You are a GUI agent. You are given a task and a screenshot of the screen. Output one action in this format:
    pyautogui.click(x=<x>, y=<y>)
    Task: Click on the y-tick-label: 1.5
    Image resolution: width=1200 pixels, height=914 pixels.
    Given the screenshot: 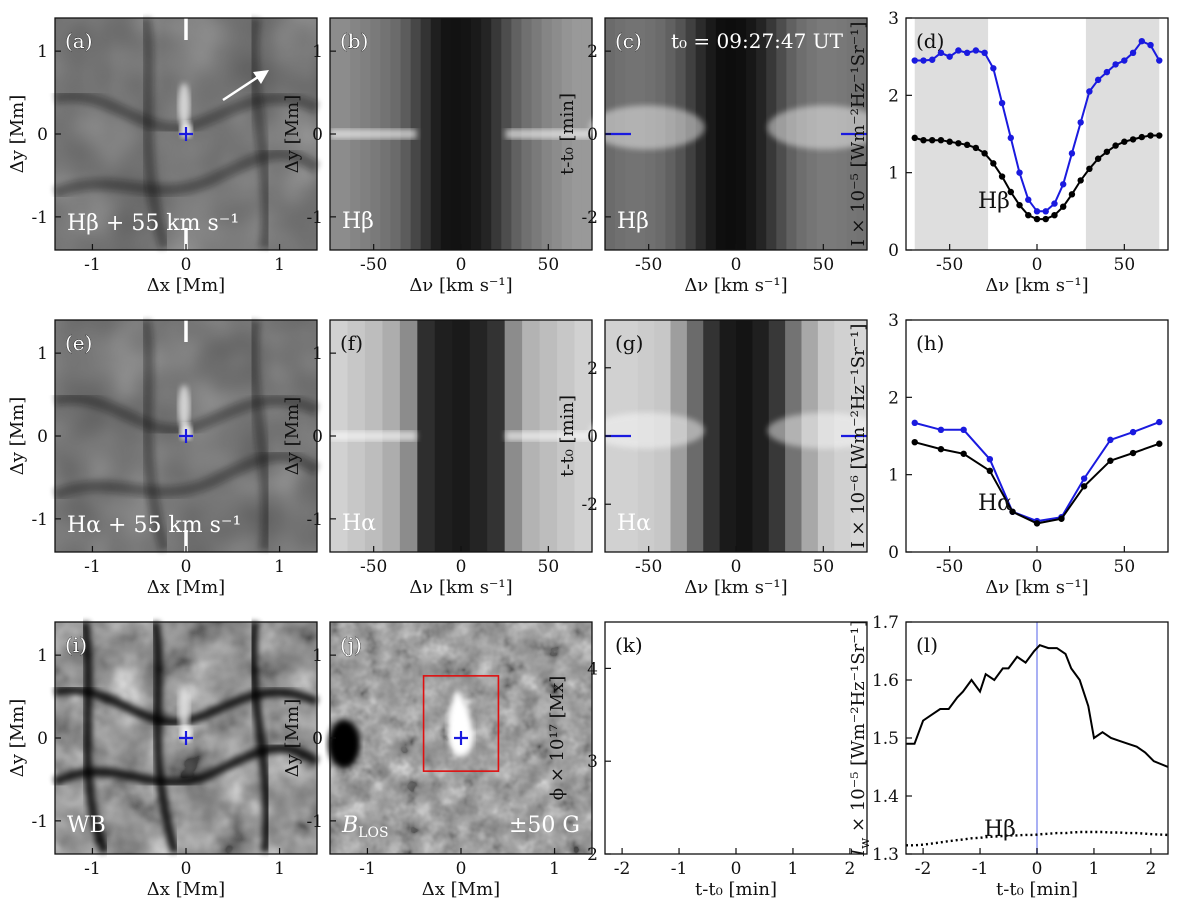 What is the action you would take?
    pyautogui.click(x=885, y=739)
    